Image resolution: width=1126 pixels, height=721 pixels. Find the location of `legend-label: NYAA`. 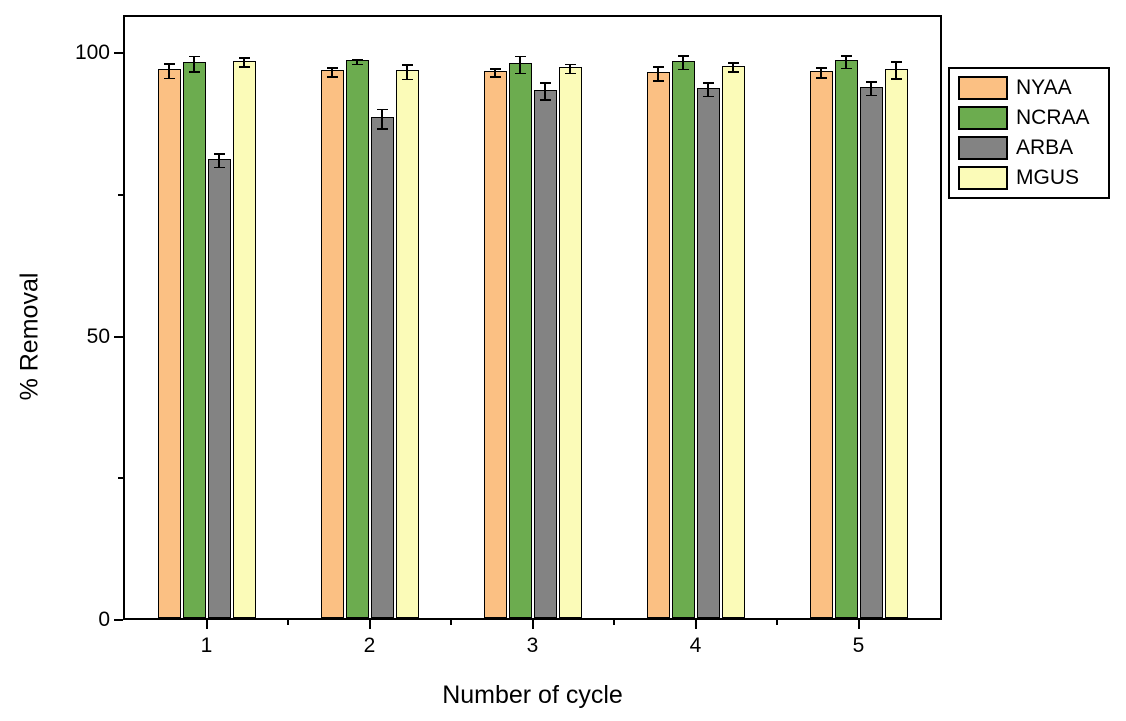

legend-label: NYAA is located at coordinates (1044, 87).